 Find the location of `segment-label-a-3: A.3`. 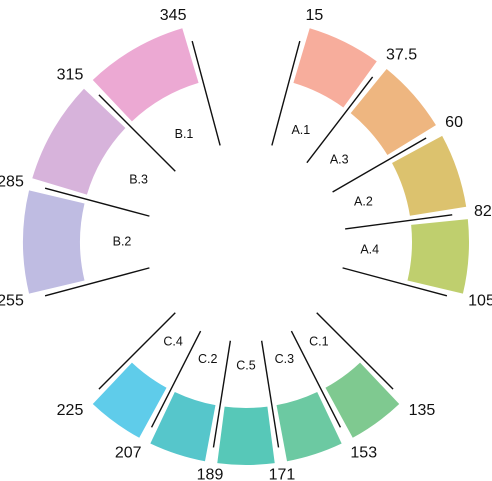

segment-label-a-3: A.3 is located at coordinates (339, 160).